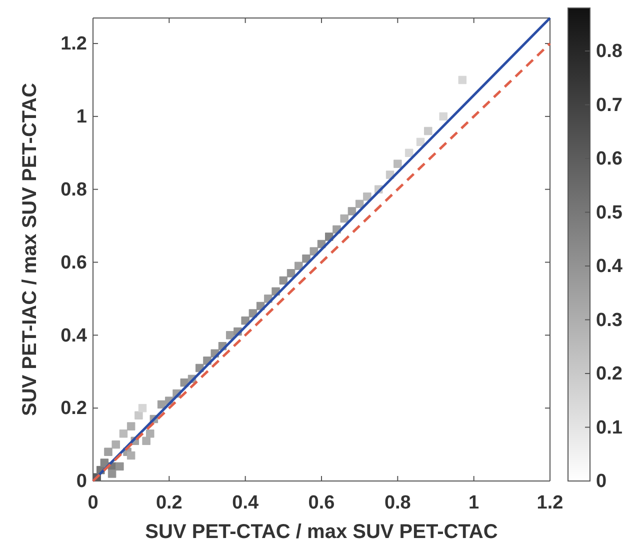 This screenshot has width=624, height=545. I want to click on color-bar-label: 0.8, so click(609, 51).